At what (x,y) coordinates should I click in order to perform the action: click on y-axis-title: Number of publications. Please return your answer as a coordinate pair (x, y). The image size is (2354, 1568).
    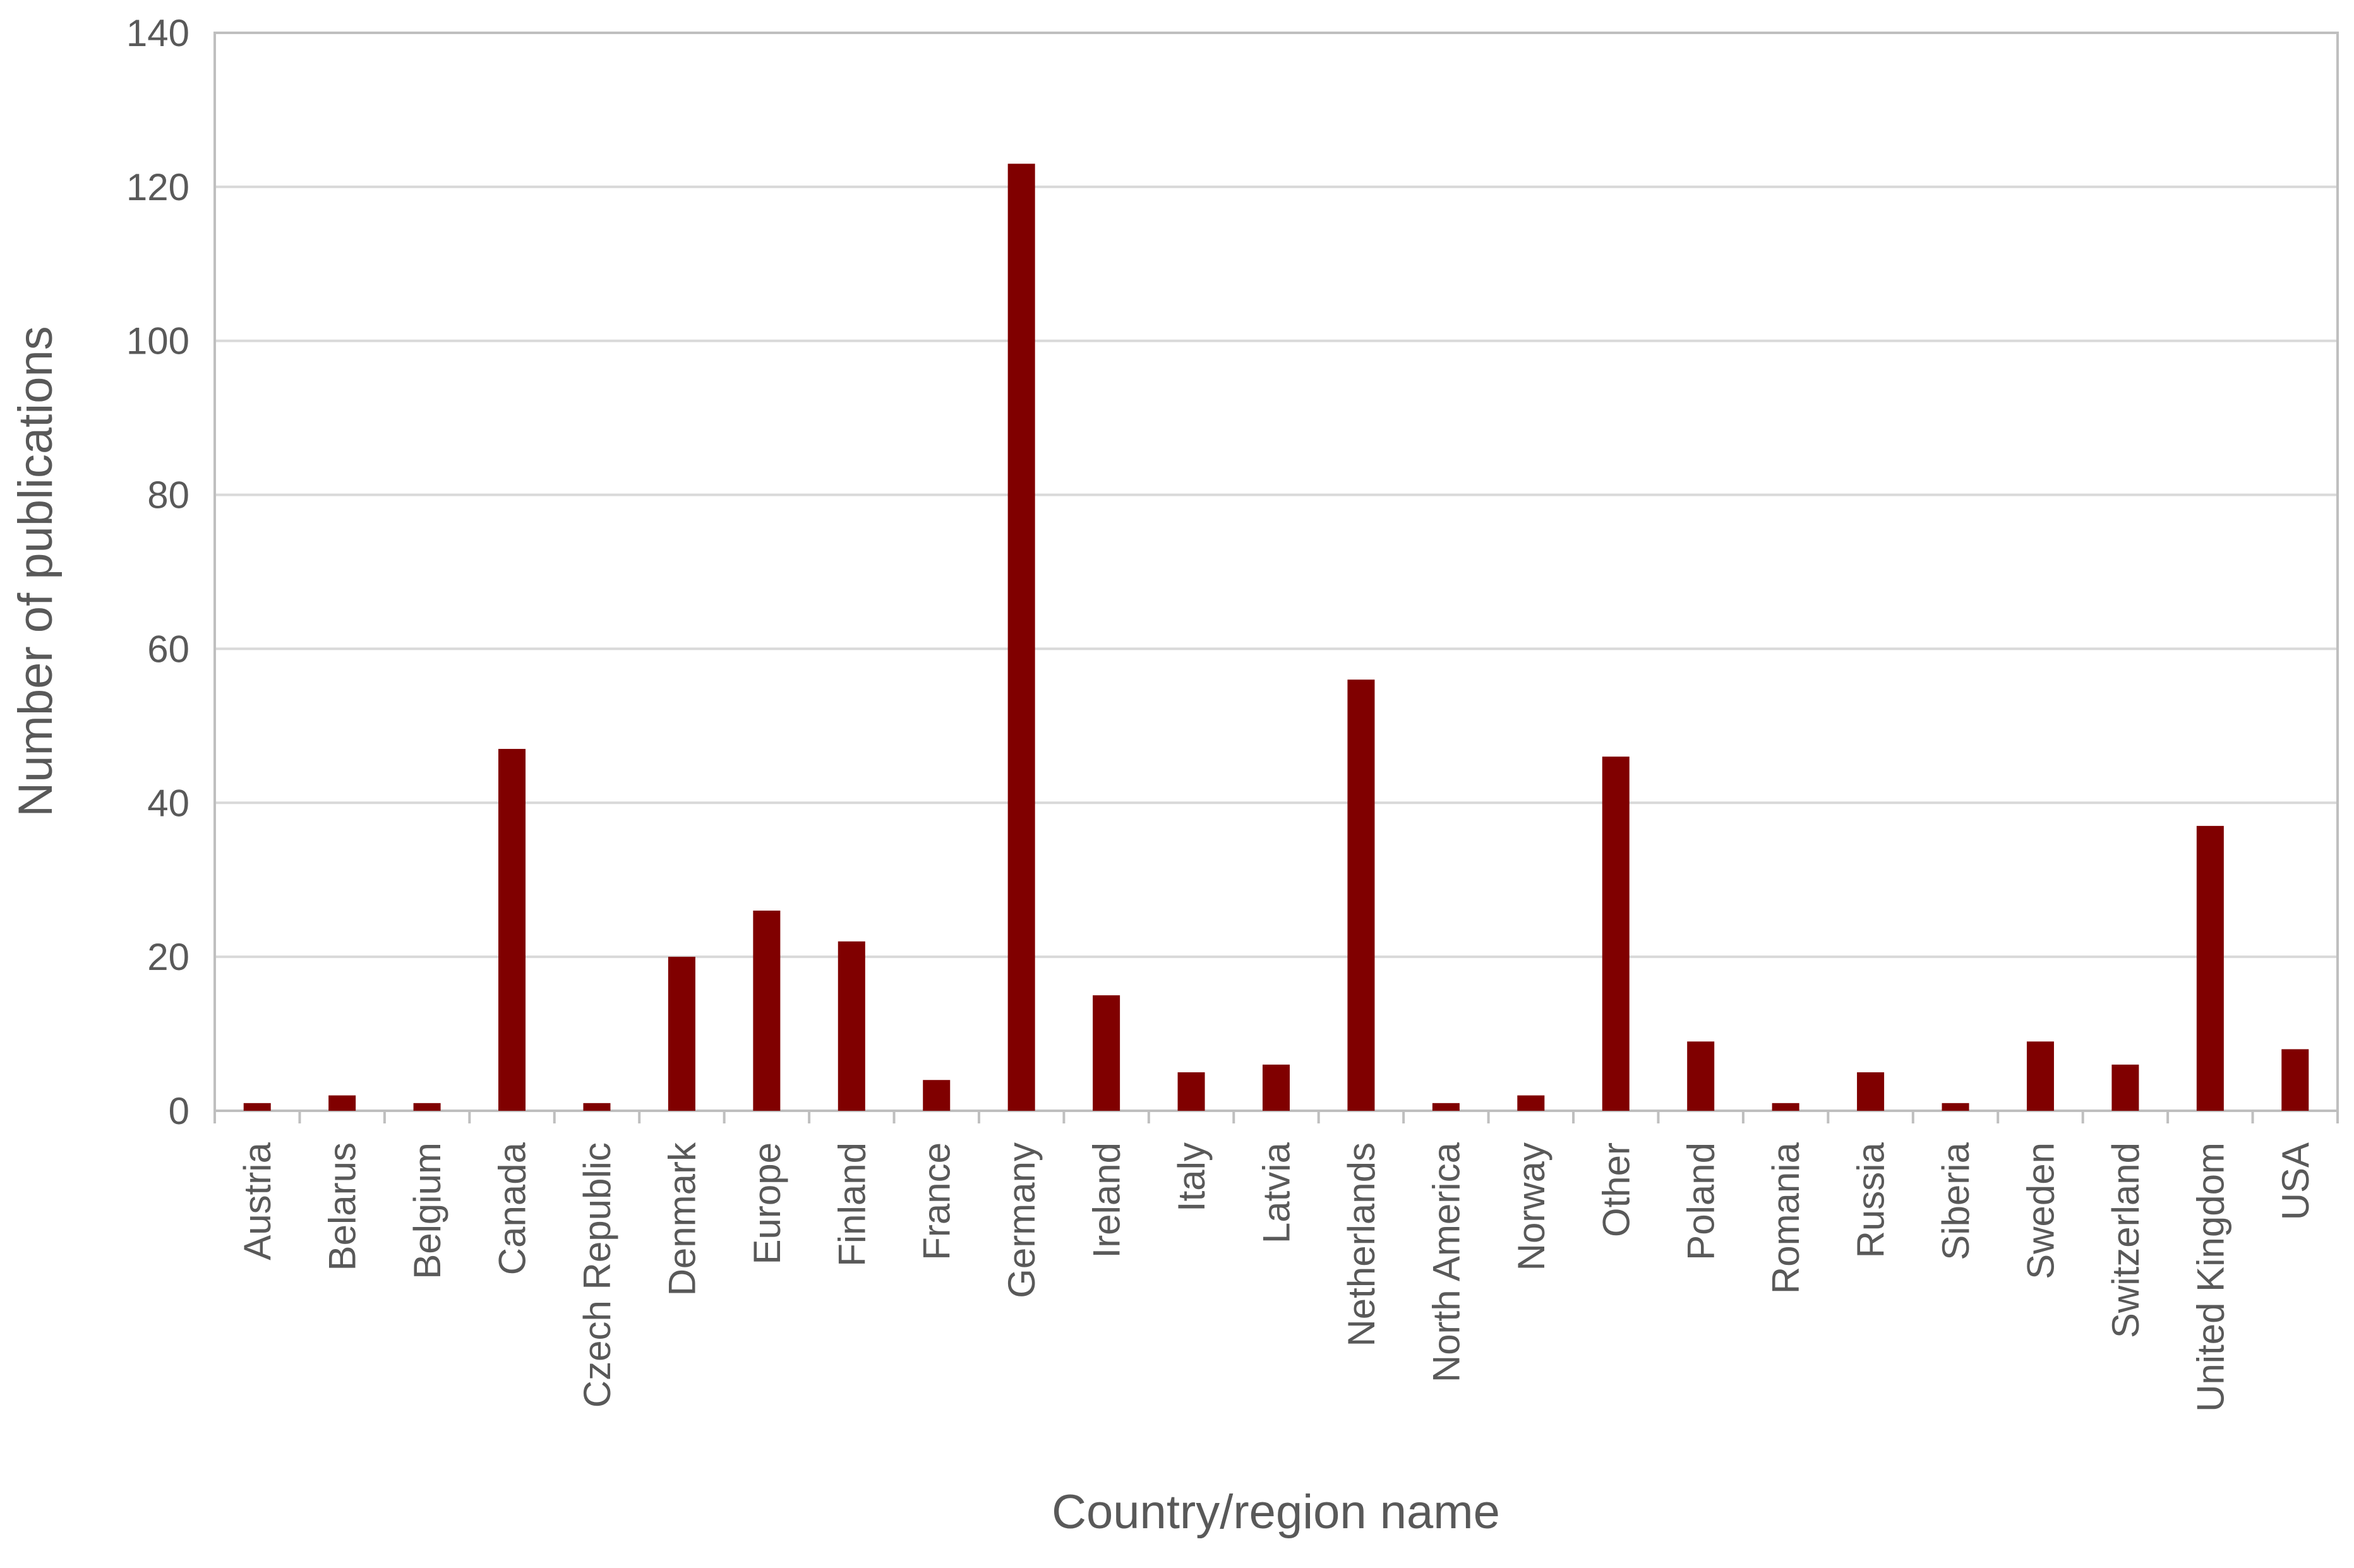
    Looking at the image, I should click on (36, 571).